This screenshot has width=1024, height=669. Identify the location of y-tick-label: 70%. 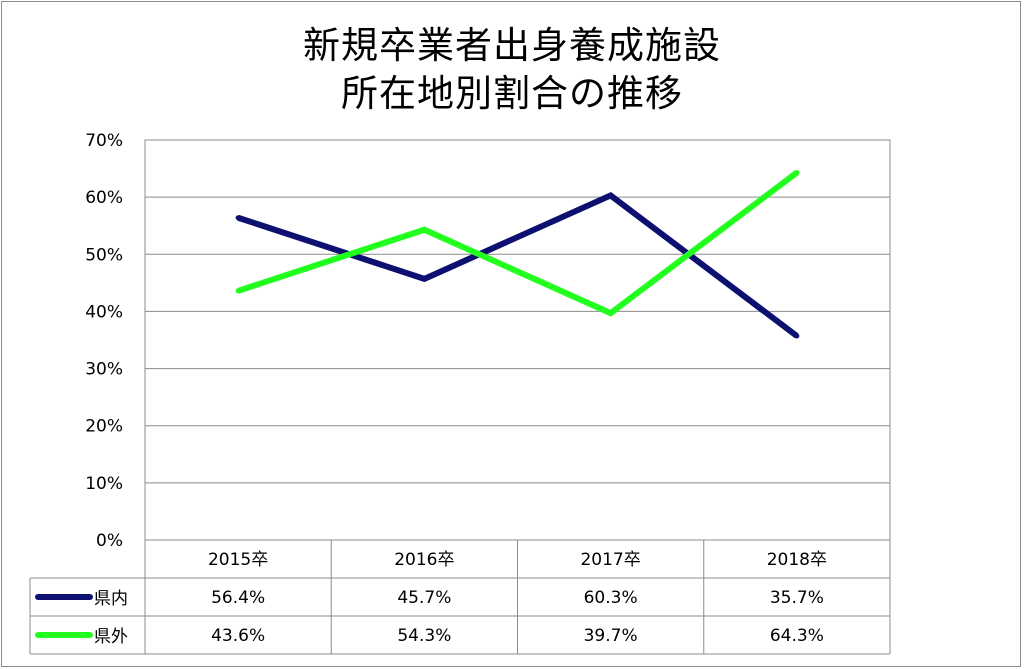
(104, 141).